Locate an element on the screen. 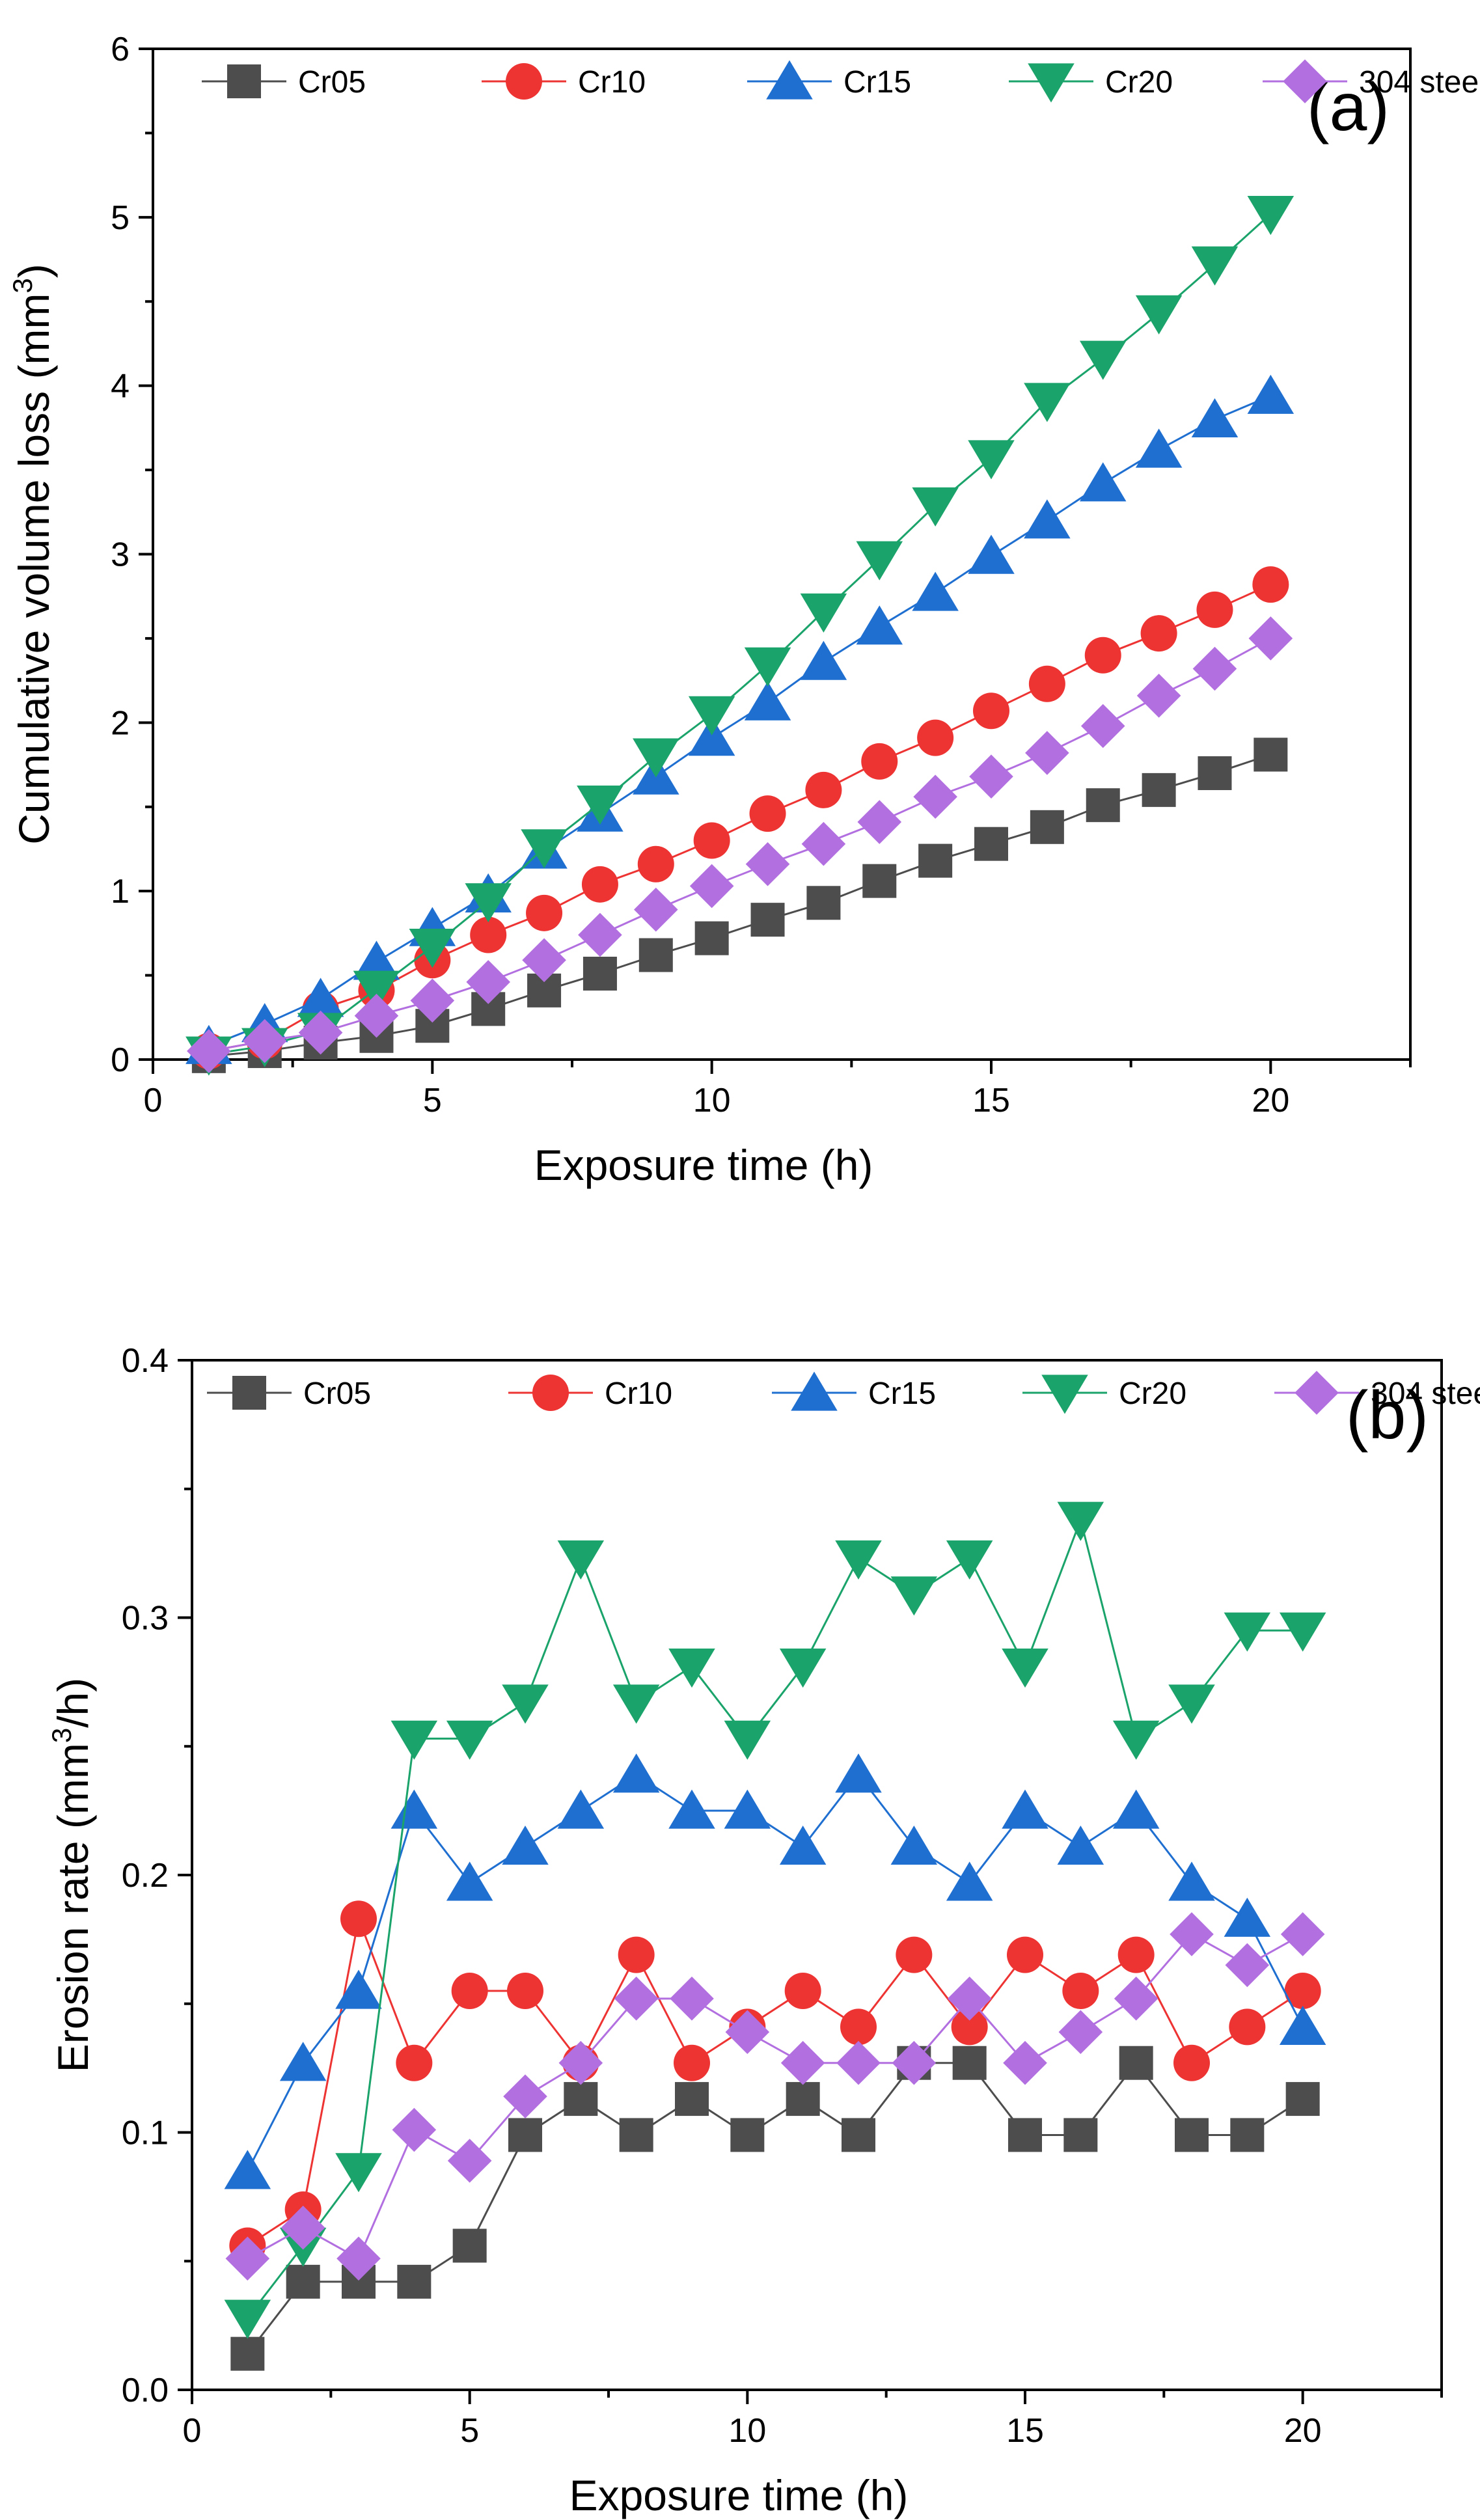 The height and width of the screenshot is (2520, 1480). y-tick-label: 0.1 is located at coordinates (145, 2133).